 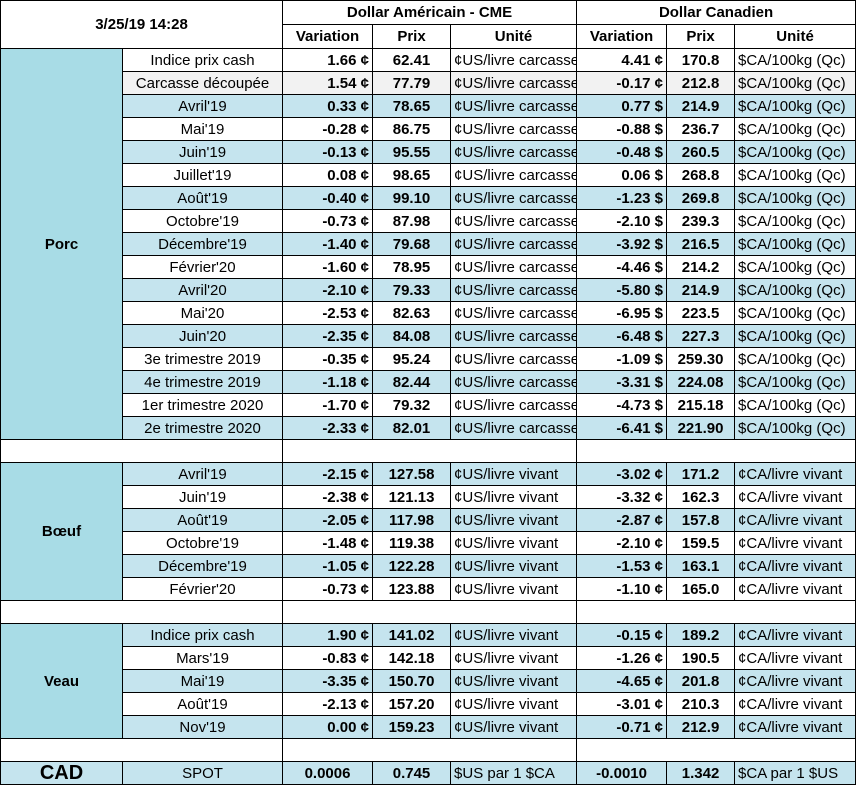 What do you see at coordinates (701, 520) in the screenshot?
I see `ca-price: 157.8` at bounding box center [701, 520].